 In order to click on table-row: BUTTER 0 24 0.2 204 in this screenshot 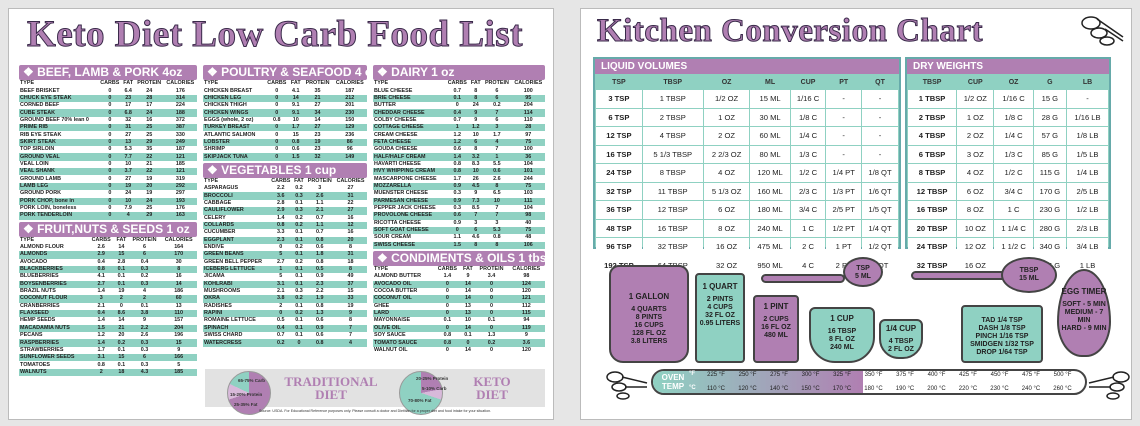, I will do `click(459, 106)`.